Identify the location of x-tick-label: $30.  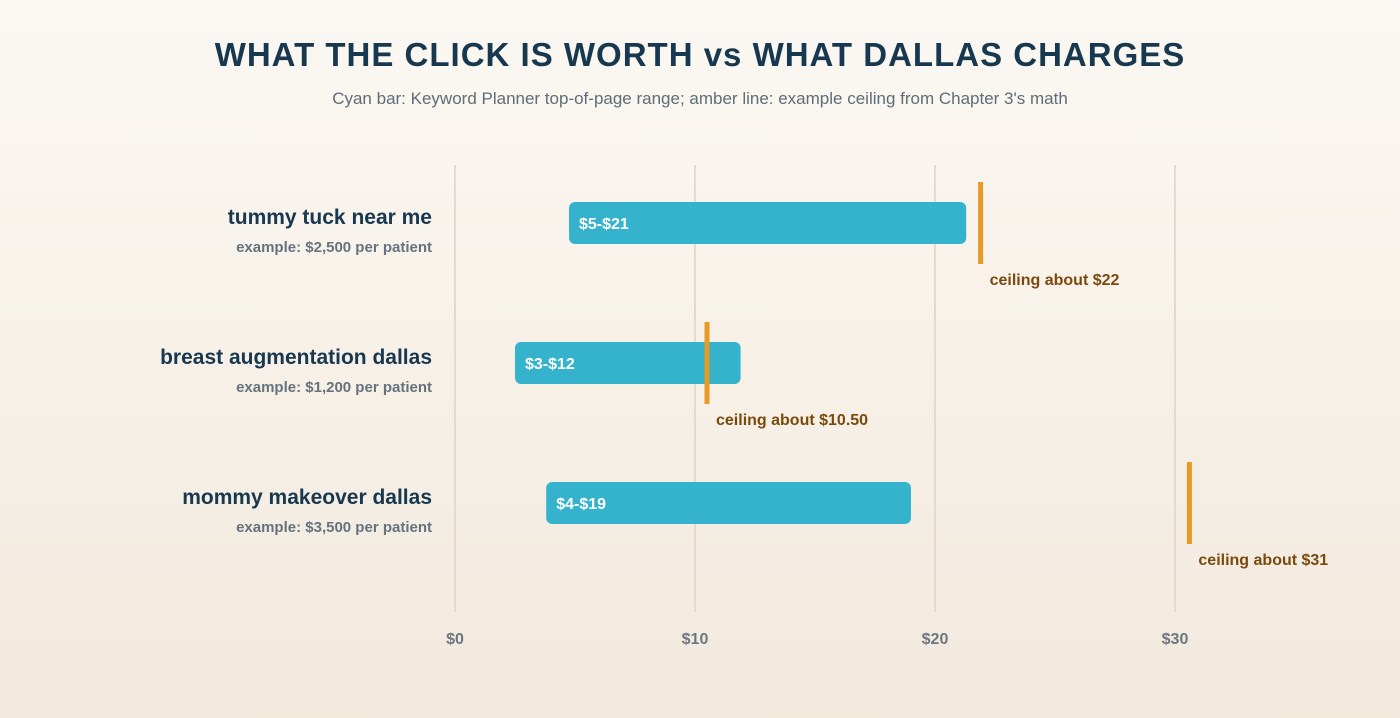
(1175, 639).